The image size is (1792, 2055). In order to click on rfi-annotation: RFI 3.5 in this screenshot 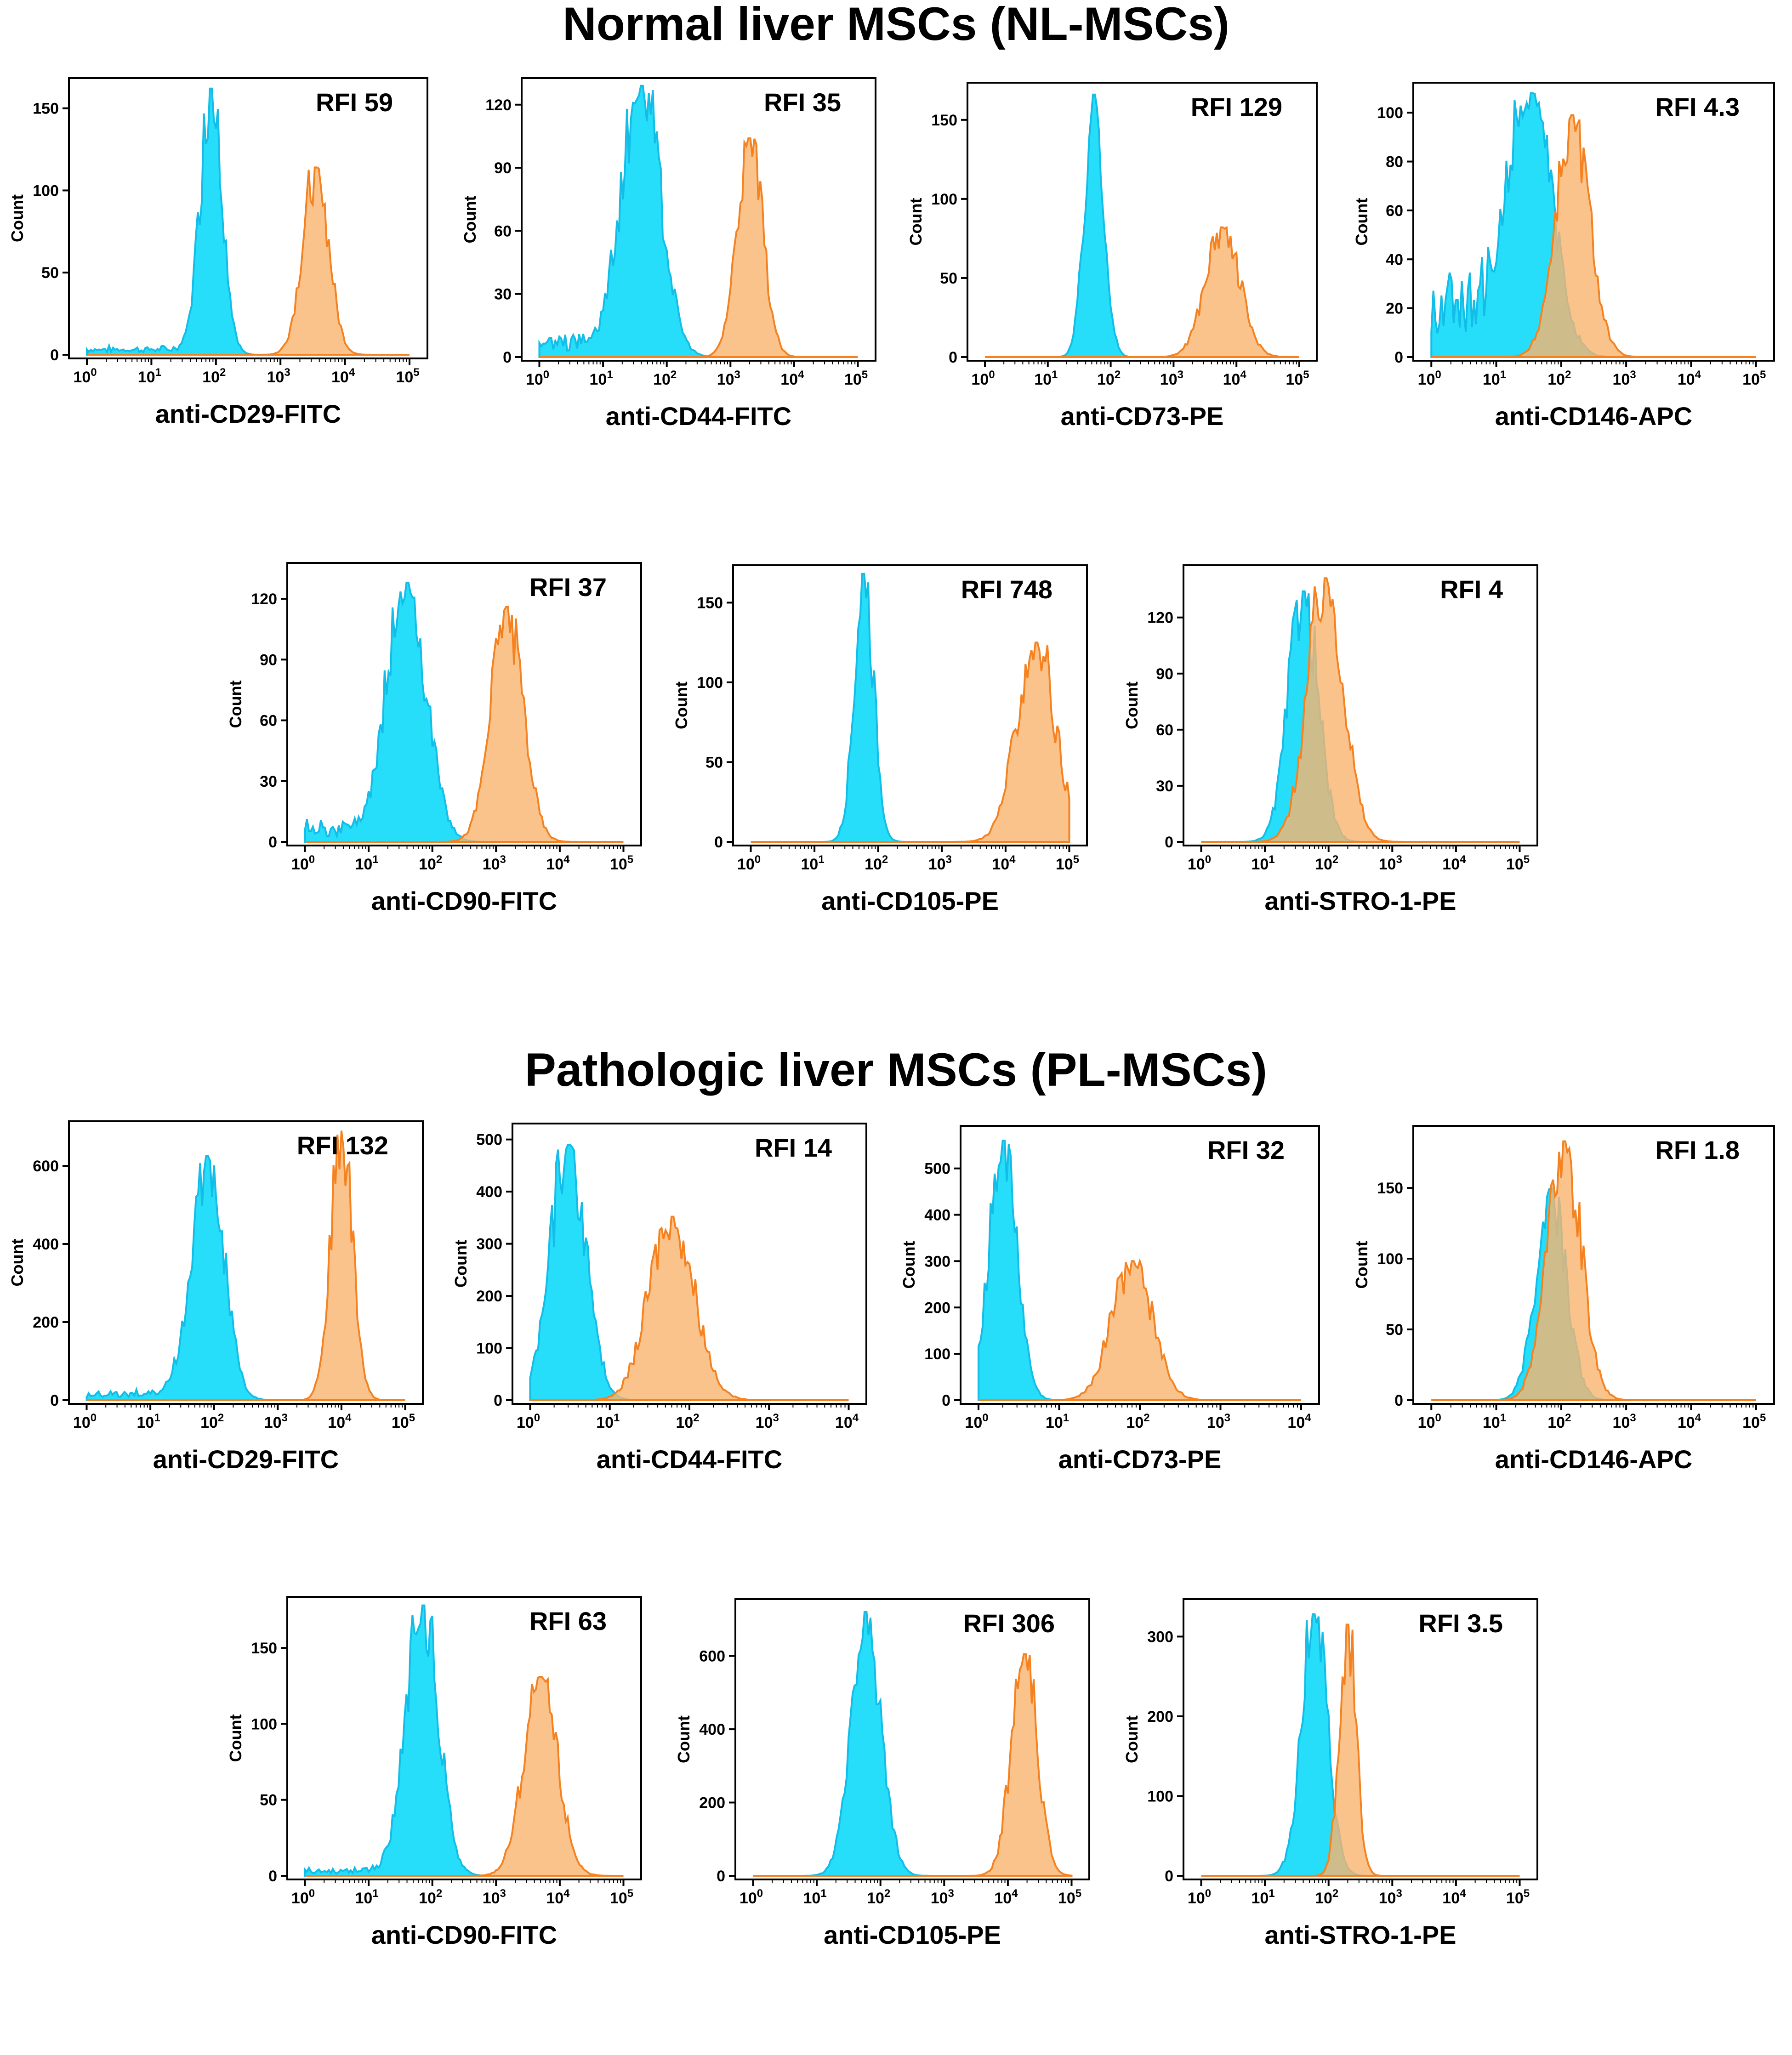, I will do `click(1460, 1624)`.